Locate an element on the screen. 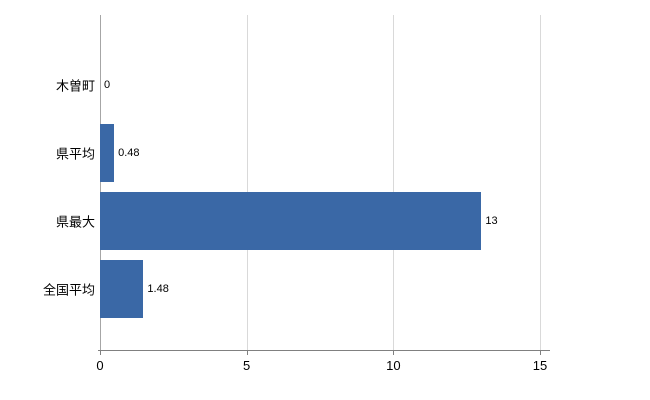 The height and width of the screenshot is (400, 650). x-tick-label-5: 5 is located at coordinates (247, 365).